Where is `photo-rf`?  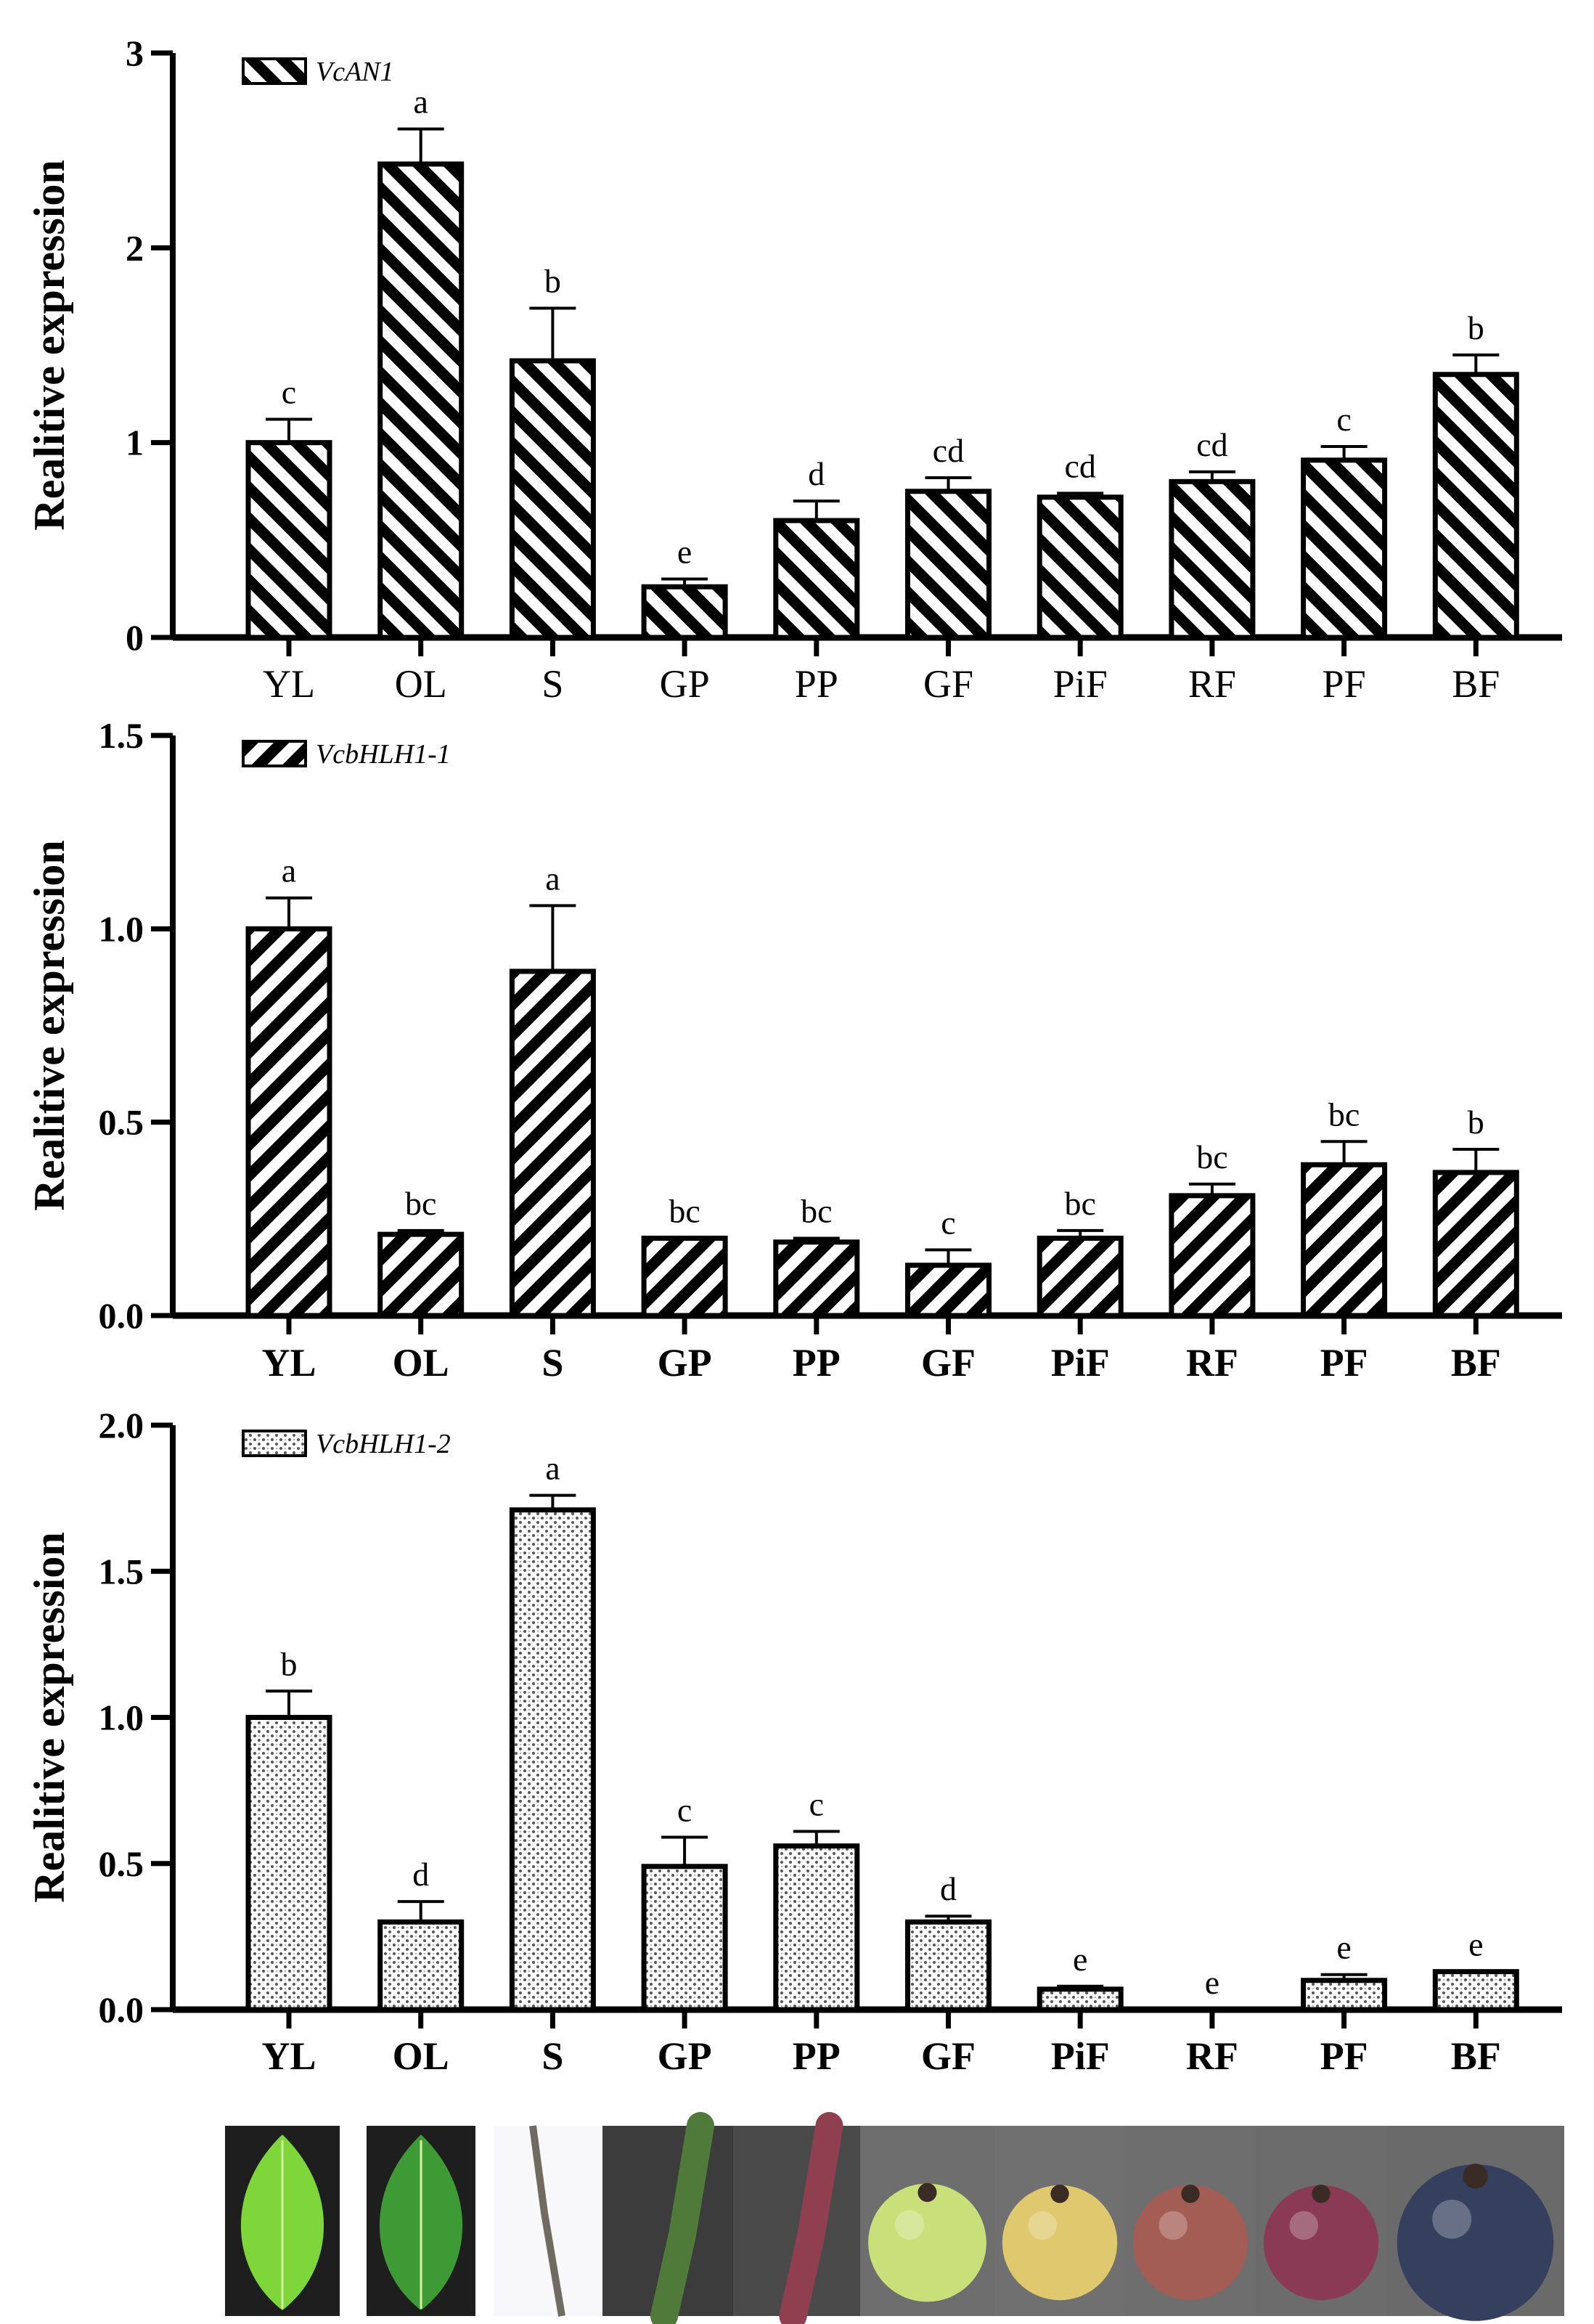 photo-rf is located at coordinates (1190, 2221).